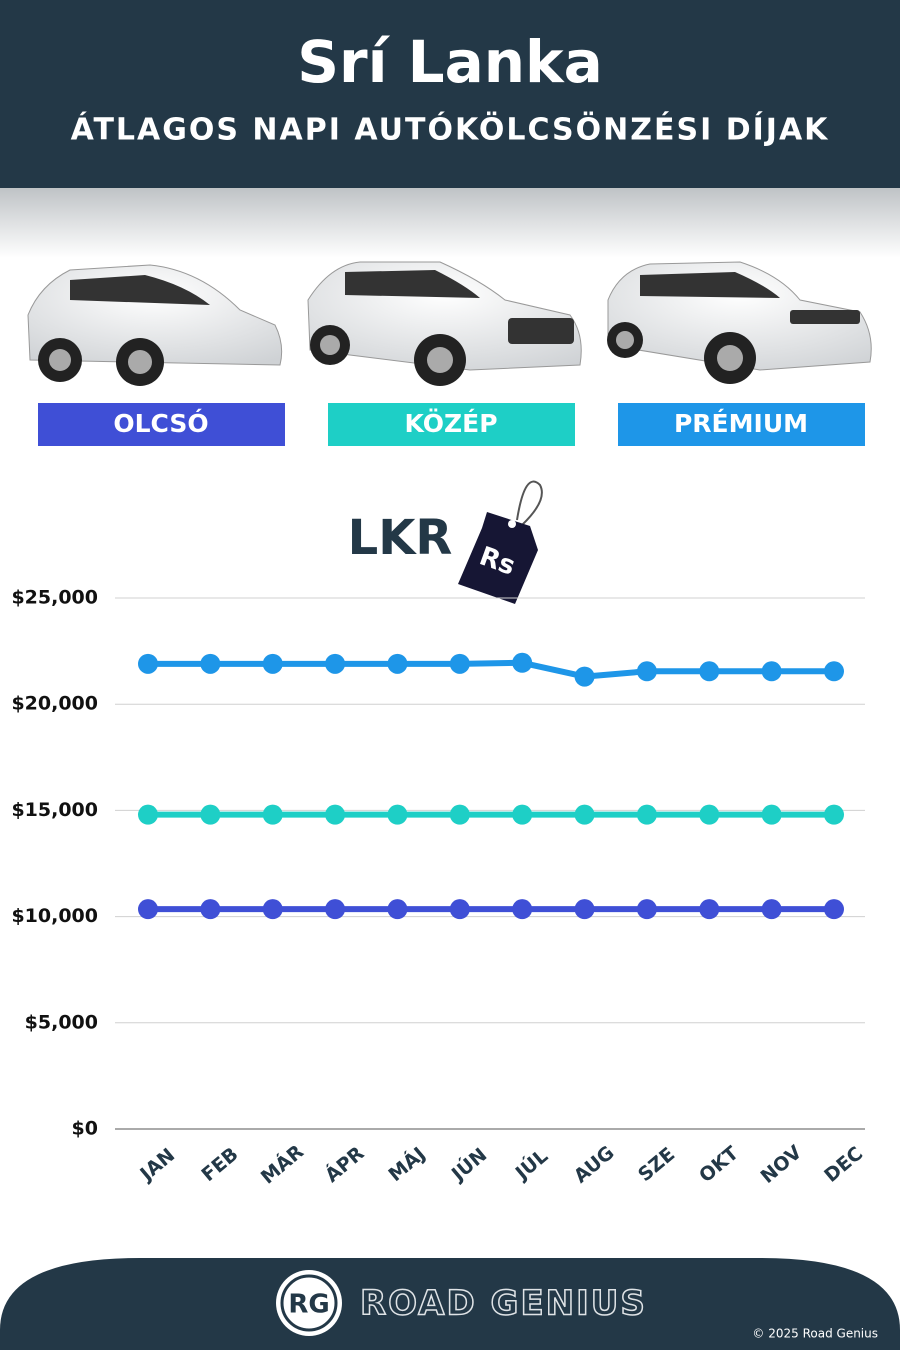  I want to click on legend-label: OLCSÓ, so click(160, 423).